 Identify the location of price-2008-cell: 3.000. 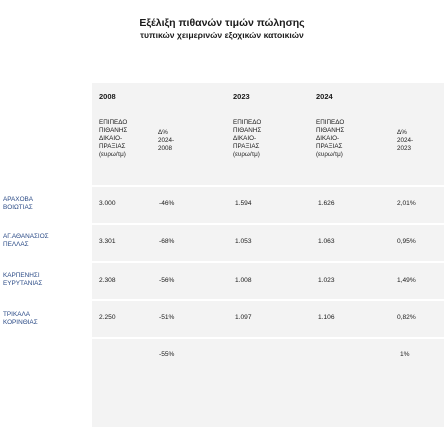
(107, 203).